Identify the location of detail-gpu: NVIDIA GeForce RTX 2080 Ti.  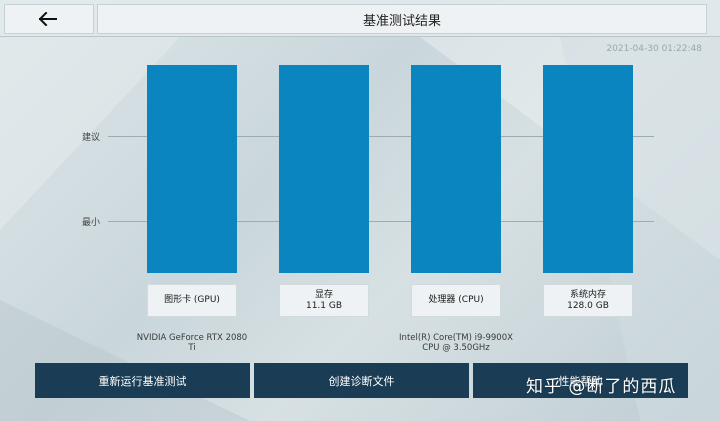
(192, 343).